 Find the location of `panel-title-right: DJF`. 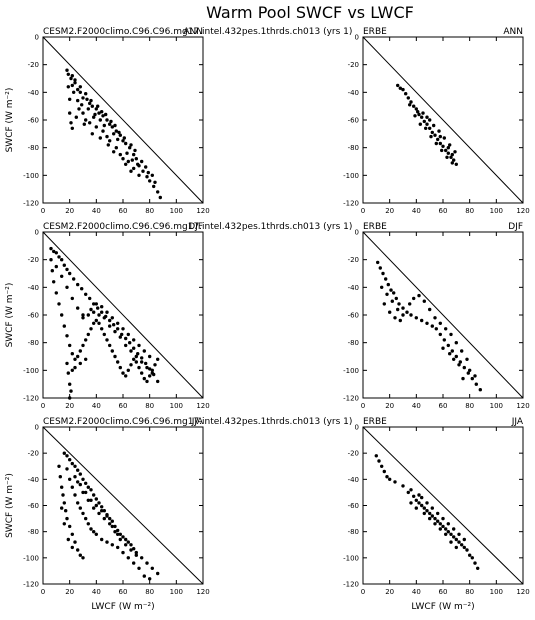

panel-title-right: DJF is located at coordinates (515, 227).